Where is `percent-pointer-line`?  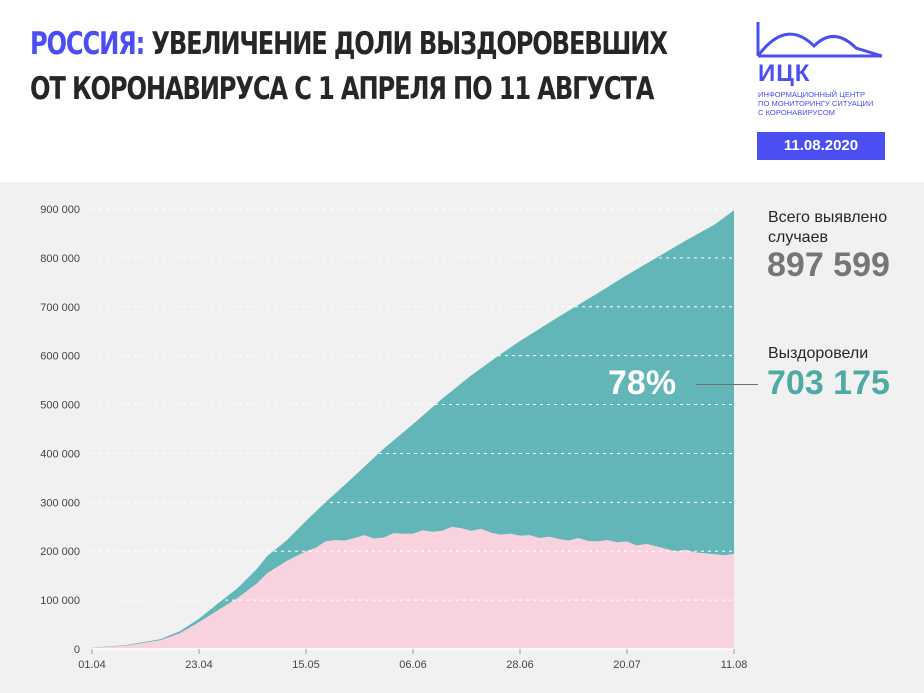
percent-pointer-line is located at coordinates (727, 384).